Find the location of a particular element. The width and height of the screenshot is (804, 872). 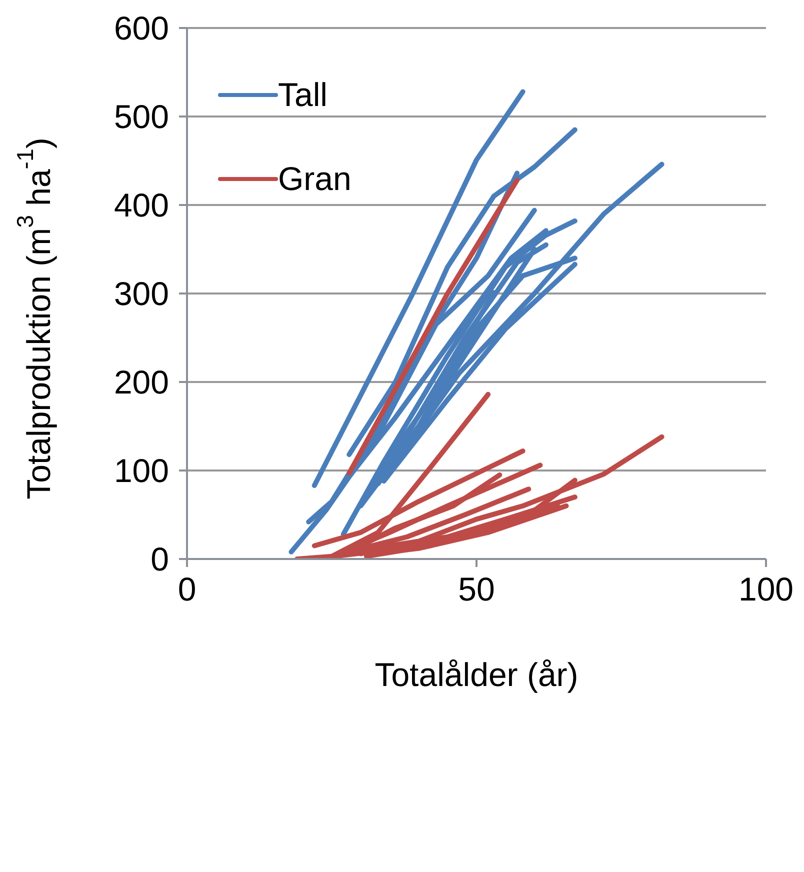

x-tick-label: 100 is located at coordinates (766, 589).